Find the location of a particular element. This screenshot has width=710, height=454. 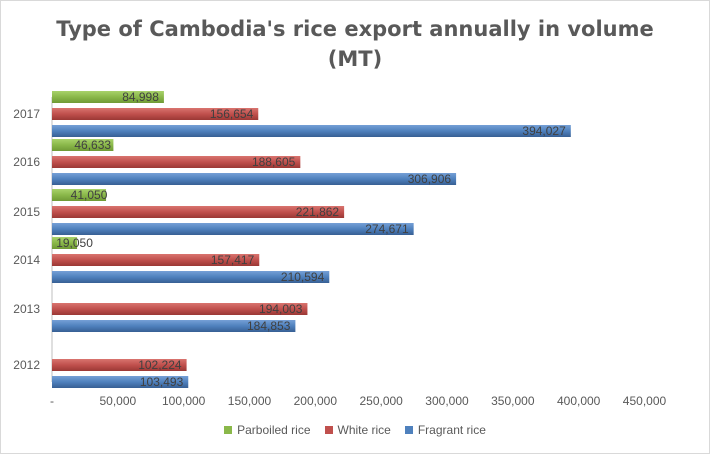

x-tick-label: 450,000 is located at coordinates (645, 401).